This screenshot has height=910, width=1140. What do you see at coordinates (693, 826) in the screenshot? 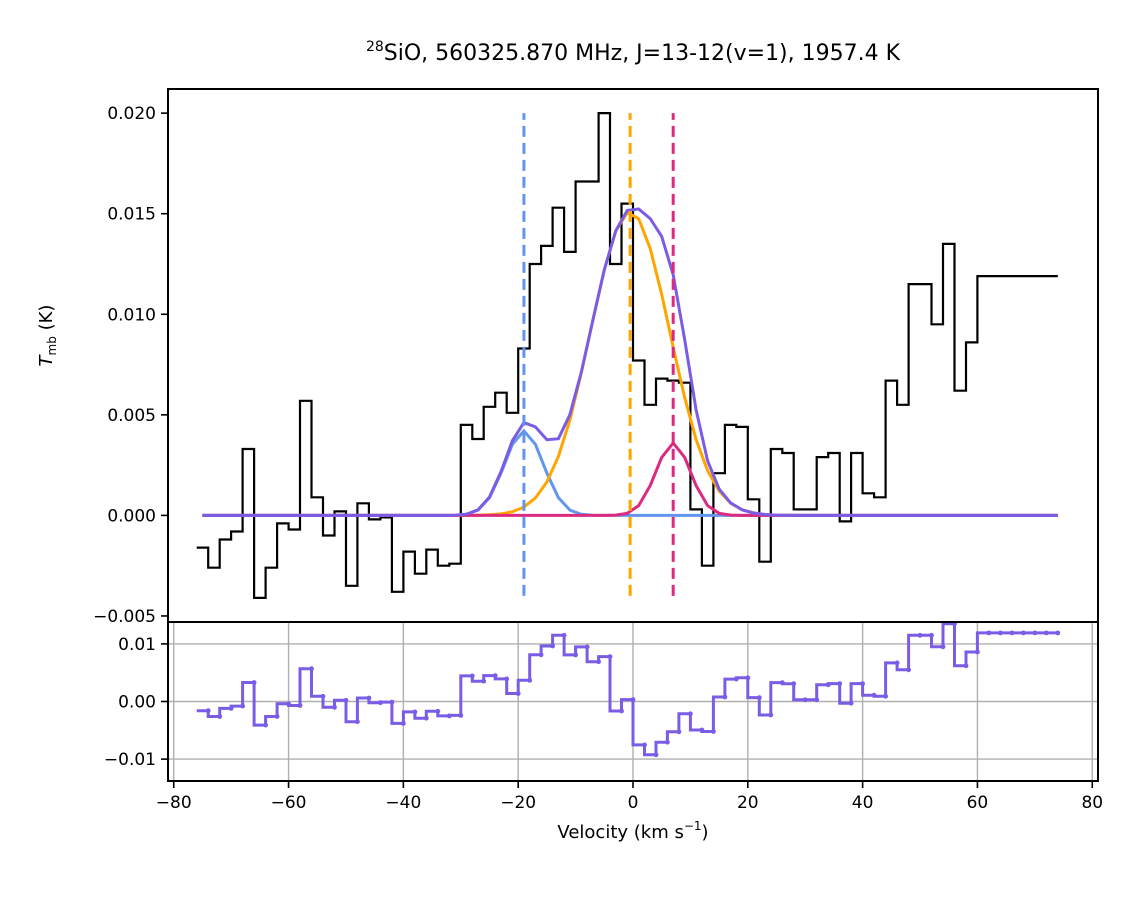
I see `xlabel-sup: −1` at bounding box center [693, 826].